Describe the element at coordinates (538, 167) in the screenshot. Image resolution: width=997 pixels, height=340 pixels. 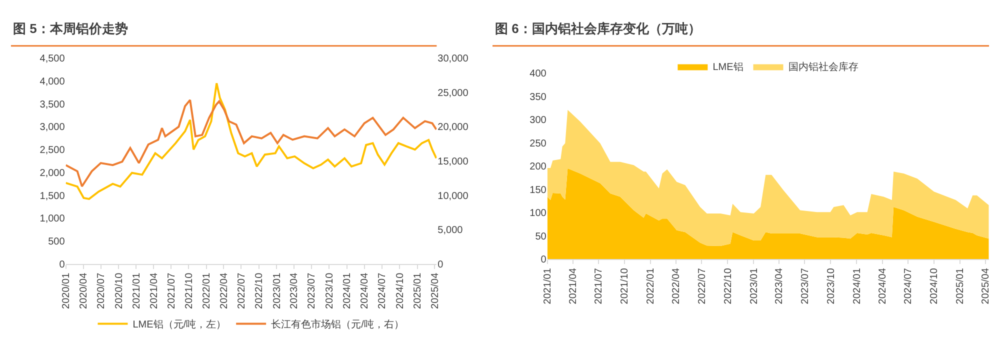
I see `y-tick-label: 200` at that location.